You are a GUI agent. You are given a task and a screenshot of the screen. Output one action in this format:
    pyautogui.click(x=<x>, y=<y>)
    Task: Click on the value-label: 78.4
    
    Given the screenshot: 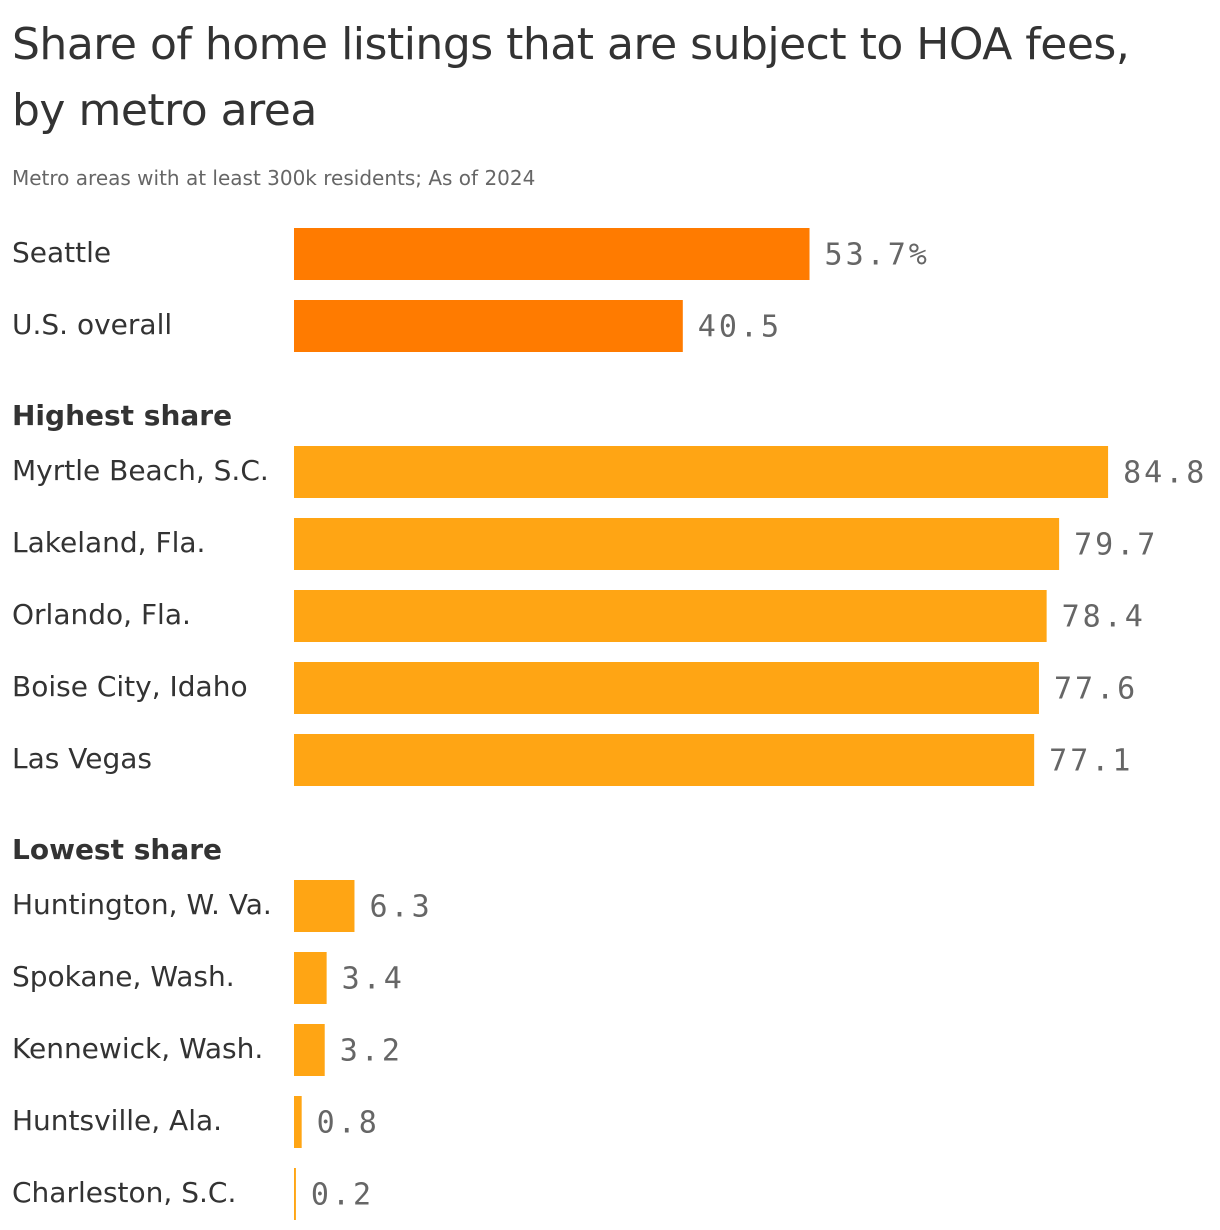 What is the action you would take?
    pyautogui.click(x=1104, y=617)
    